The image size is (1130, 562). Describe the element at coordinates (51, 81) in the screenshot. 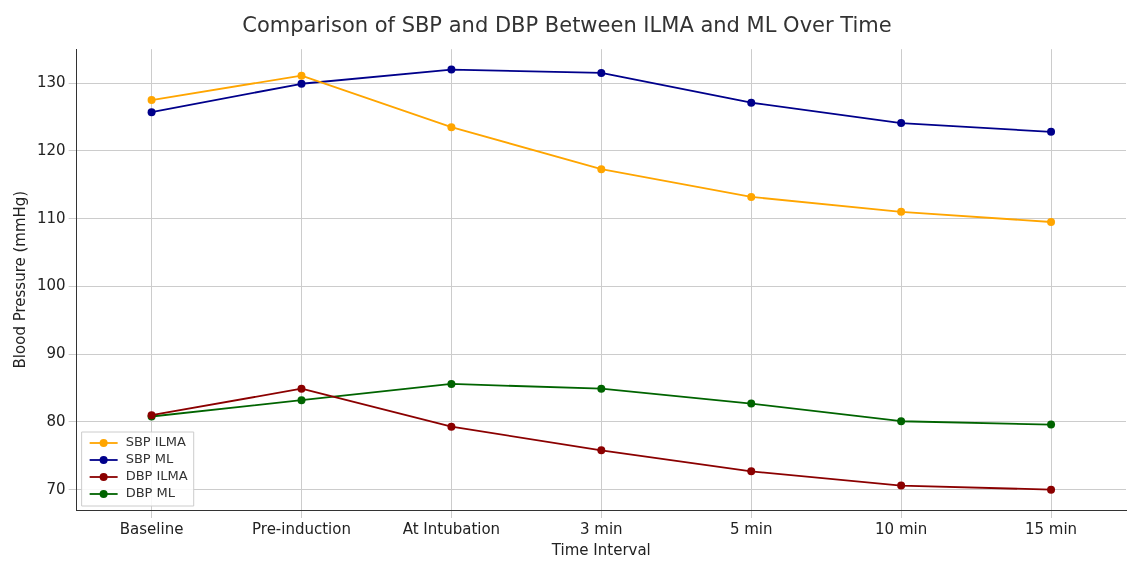

I see `y-tick-label: 130` at that location.